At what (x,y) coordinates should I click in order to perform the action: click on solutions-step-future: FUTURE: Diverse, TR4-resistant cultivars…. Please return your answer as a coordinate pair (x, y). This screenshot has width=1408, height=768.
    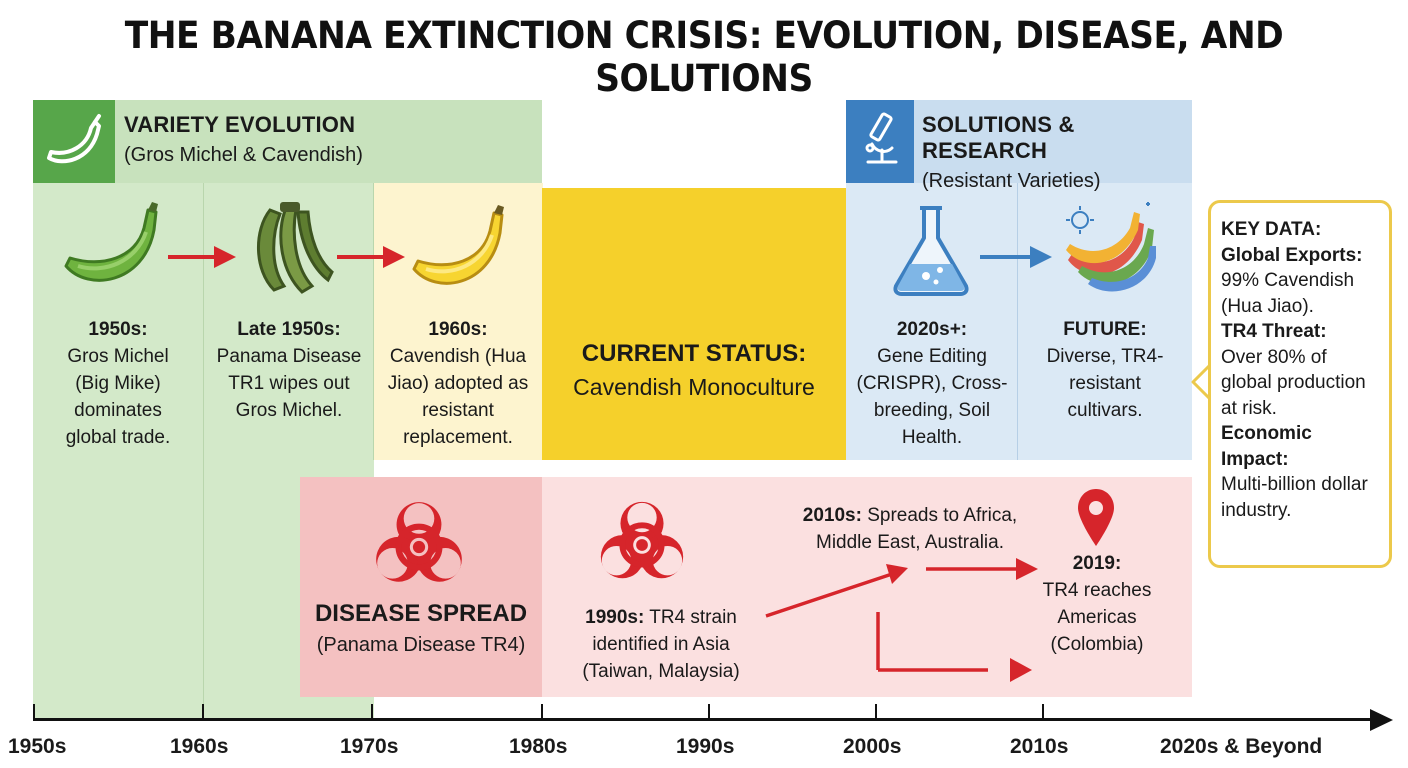
    Looking at the image, I should click on (1105, 370).